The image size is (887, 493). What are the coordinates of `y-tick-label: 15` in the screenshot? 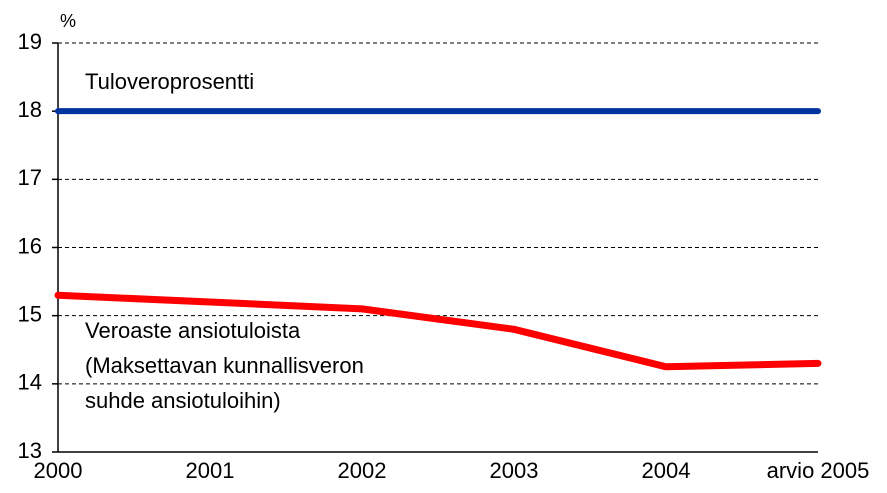 It's located at (30, 313).